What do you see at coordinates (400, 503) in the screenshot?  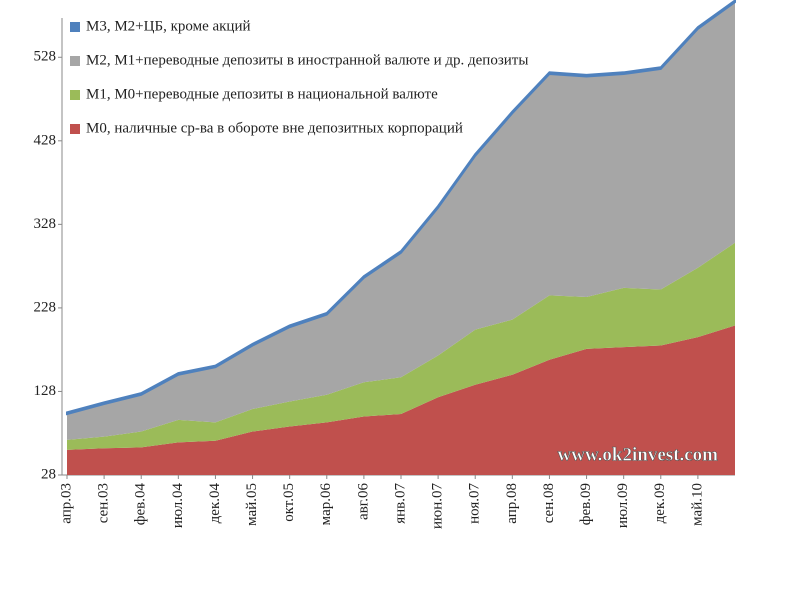 I see `x-tick-label: янв.07` at bounding box center [400, 503].